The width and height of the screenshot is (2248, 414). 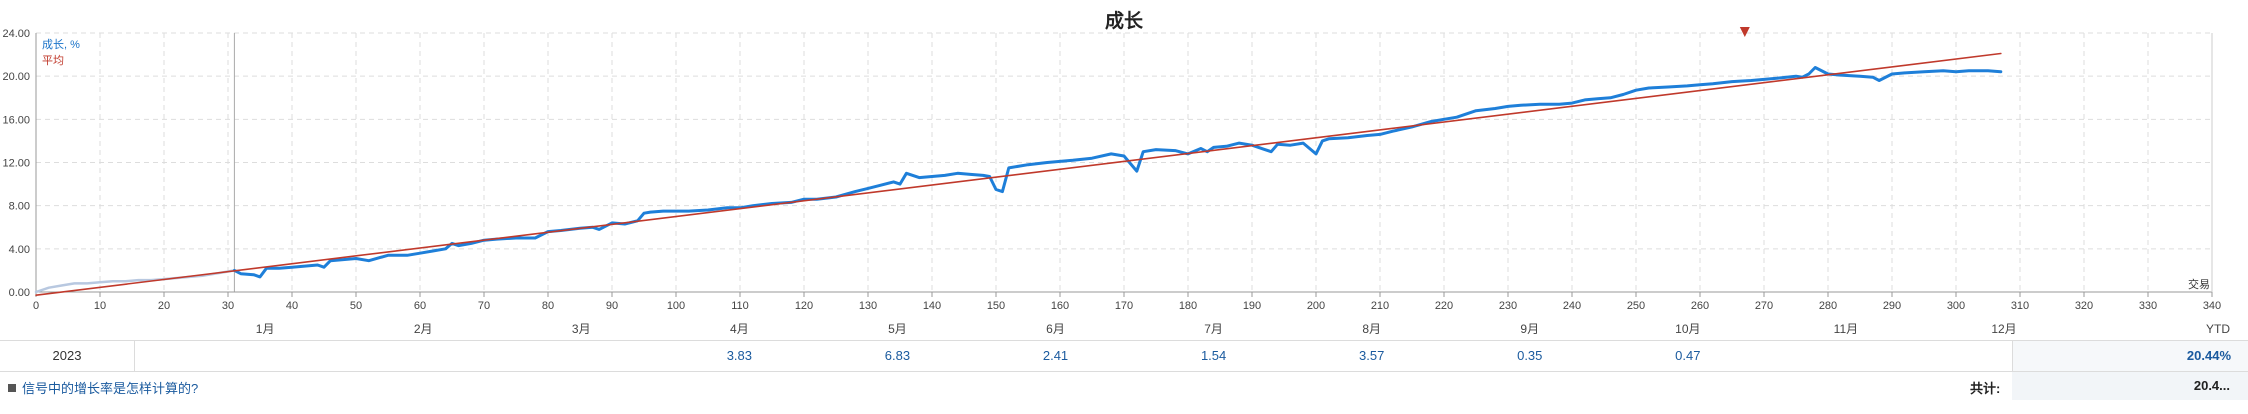 I want to click on month-label: 12月, so click(x=2004, y=329).